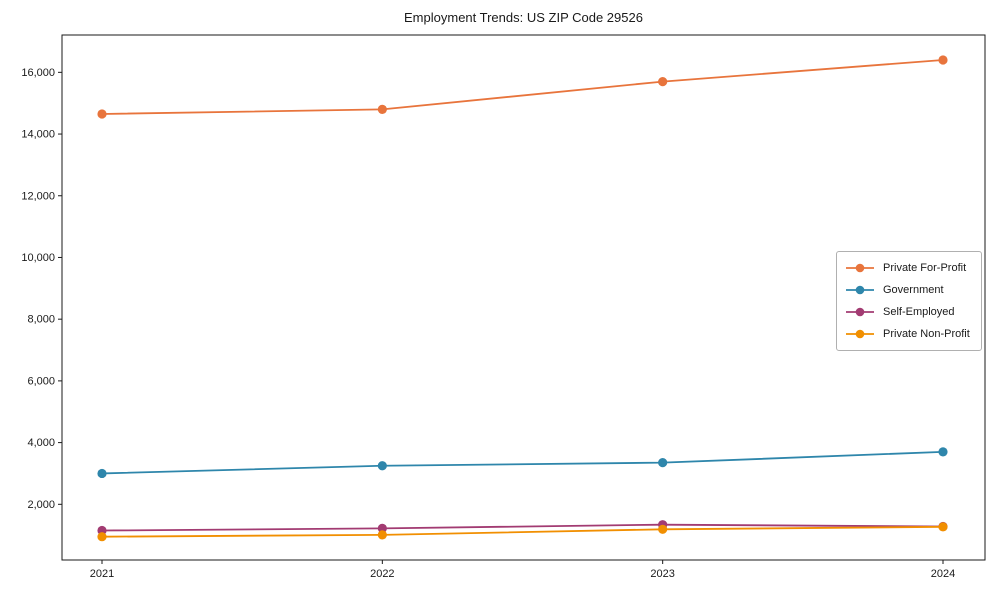  What do you see at coordinates (860, 268) in the screenshot?
I see `legend-swatch-private-for-profit` at bounding box center [860, 268].